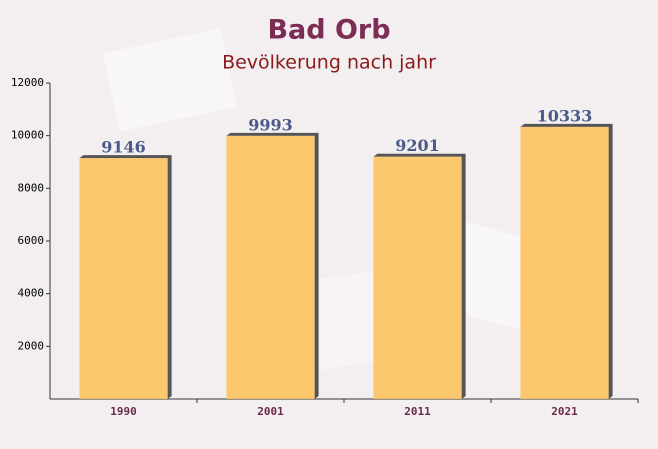 The image size is (658, 449). I want to click on value-label: 9201, so click(417, 145).